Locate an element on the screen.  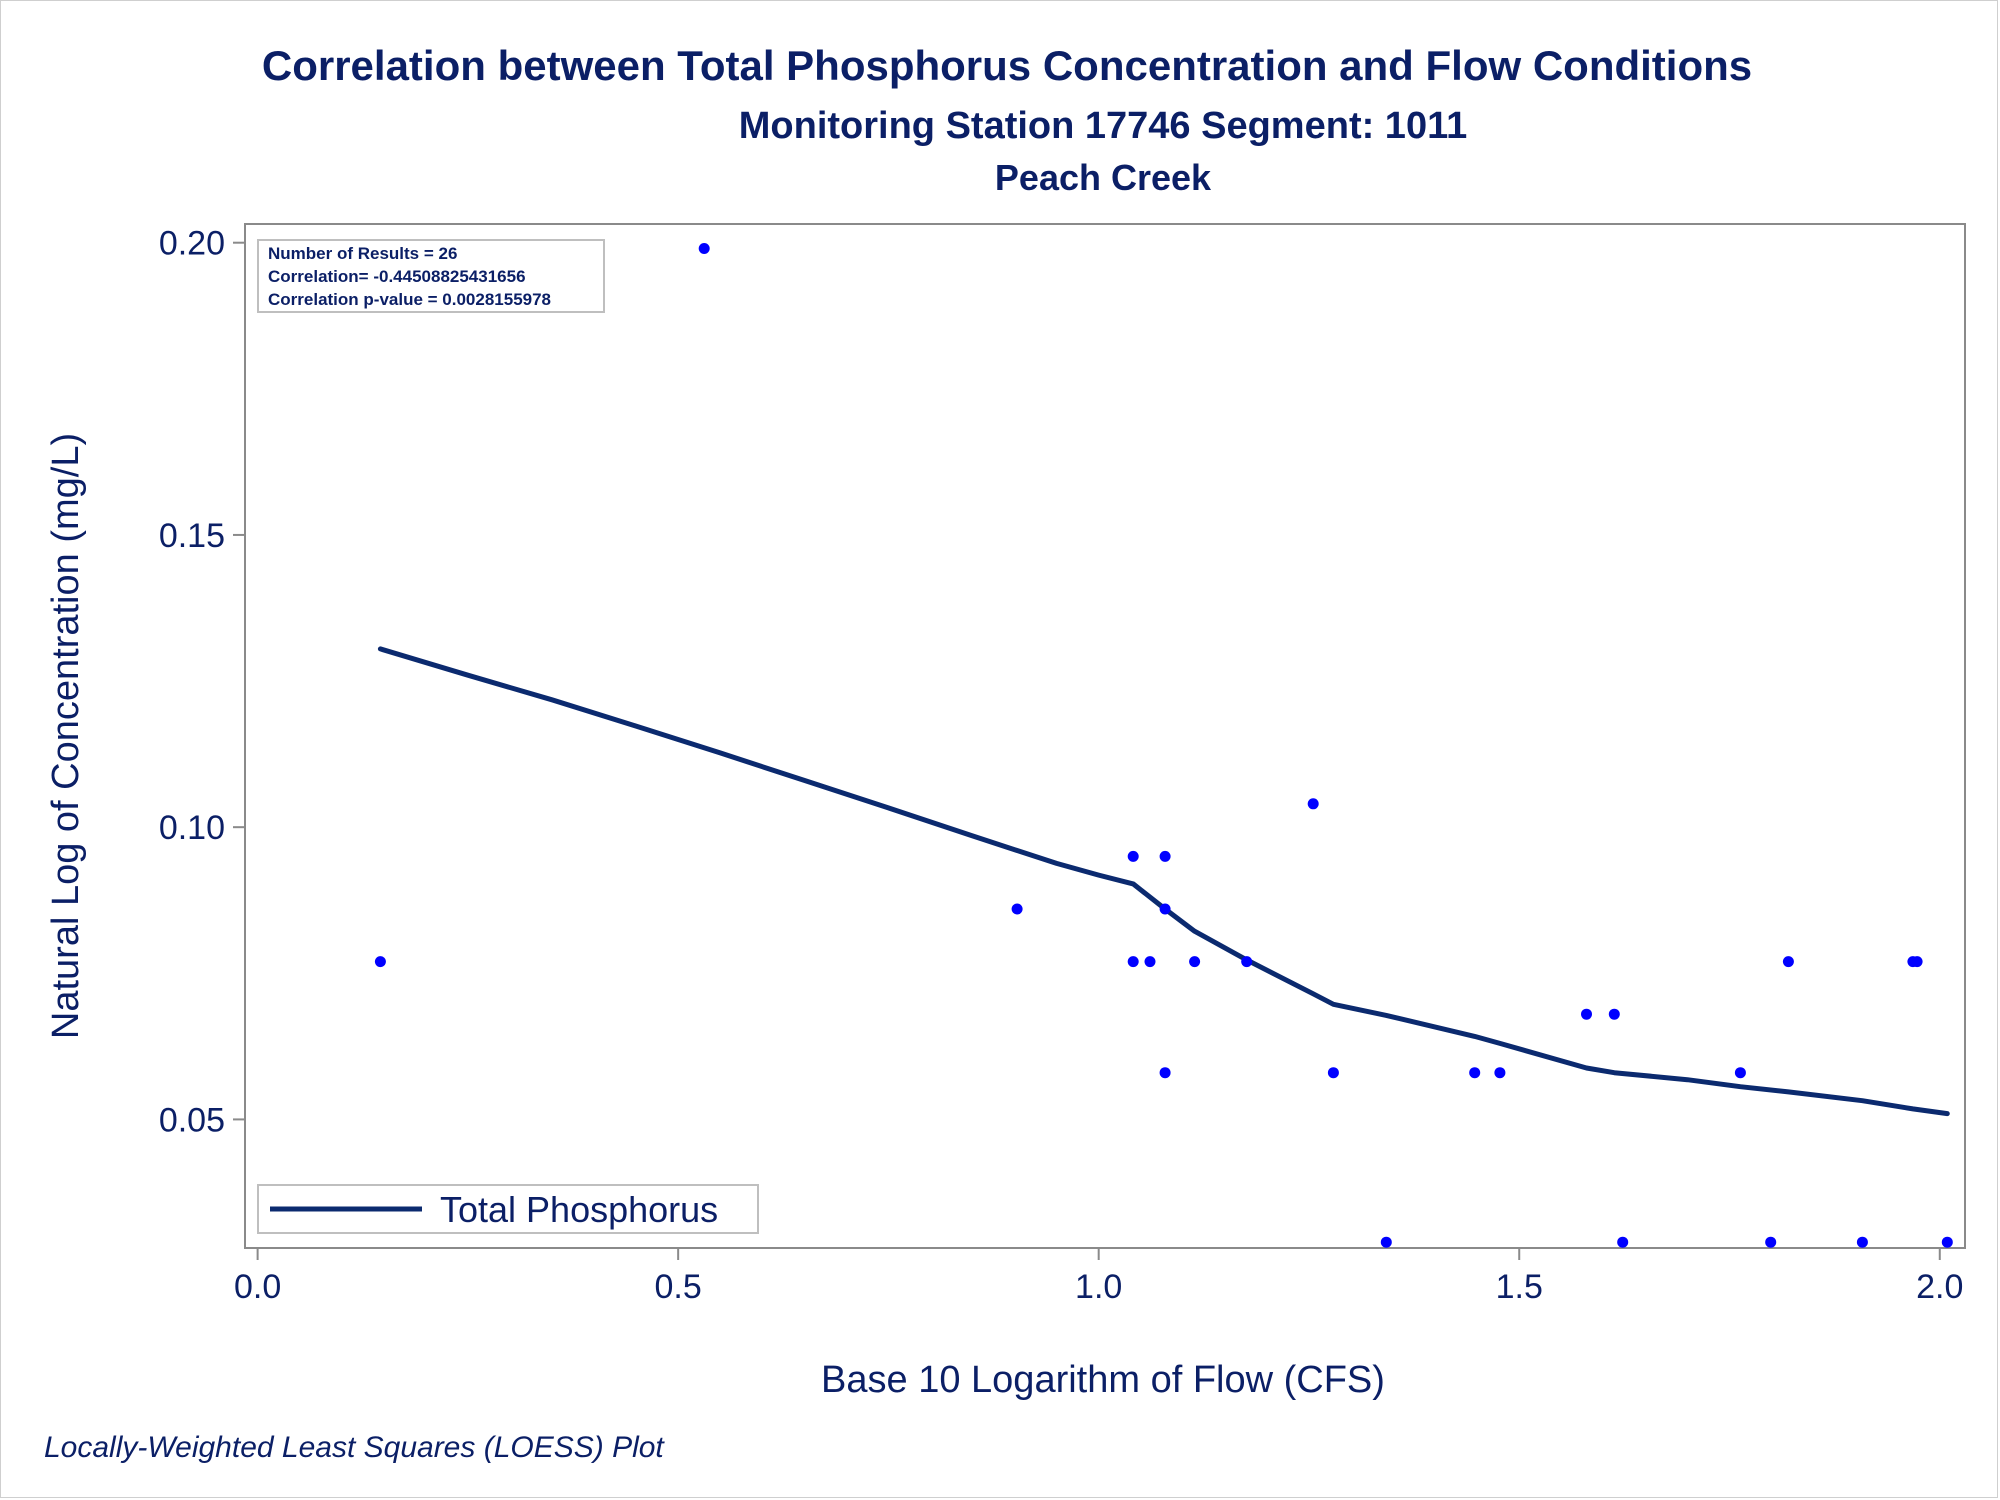
stat-count: Number of Results = 26 is located at coordinates (362, 253).